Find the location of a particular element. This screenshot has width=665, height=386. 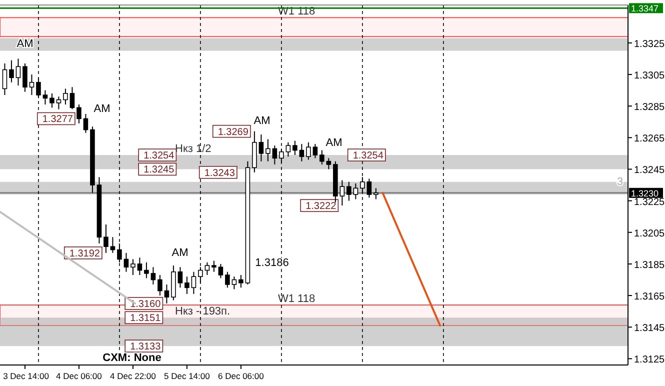

y-tick-label: 1.3305 is located at coordinates (649, 76).